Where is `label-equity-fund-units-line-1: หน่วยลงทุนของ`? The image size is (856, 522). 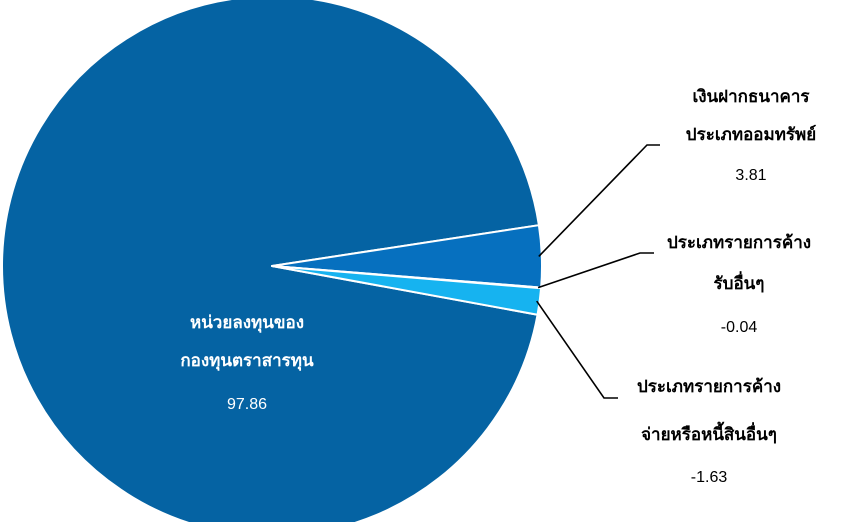
label-equity-fund-units-line-1: หน่วยลงทุนของ is located at coordinates (247, 323).